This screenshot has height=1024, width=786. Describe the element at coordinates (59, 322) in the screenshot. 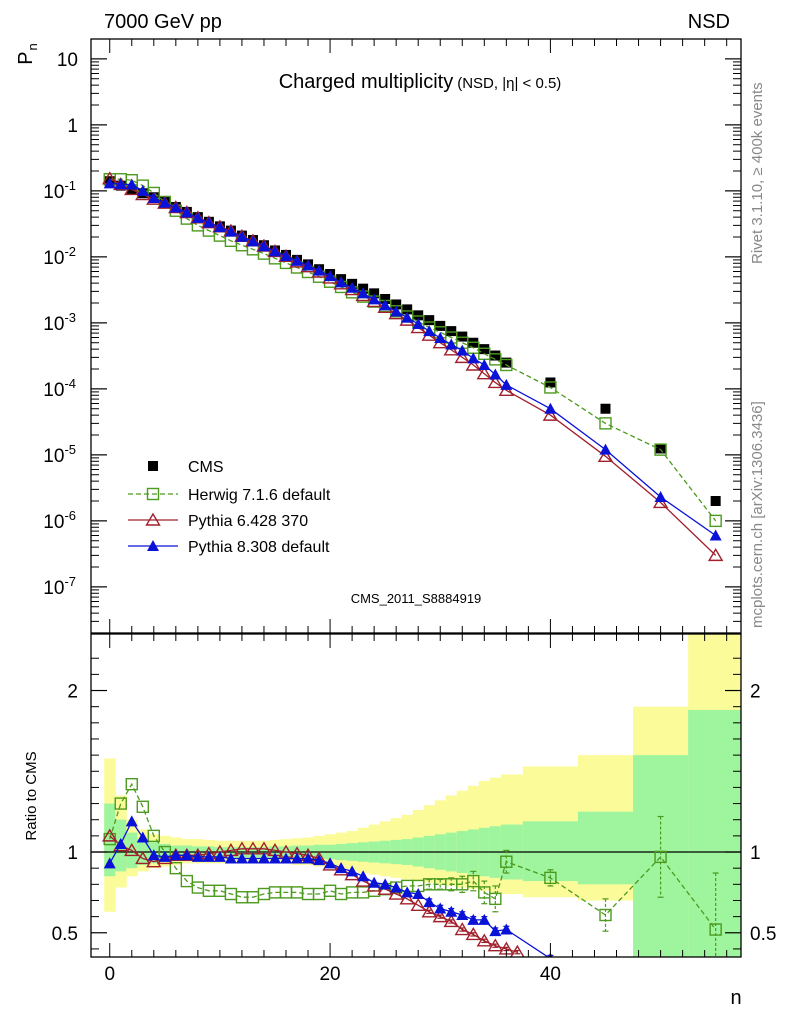

I see `main-y-tick-label: 10⁻³` at that location.